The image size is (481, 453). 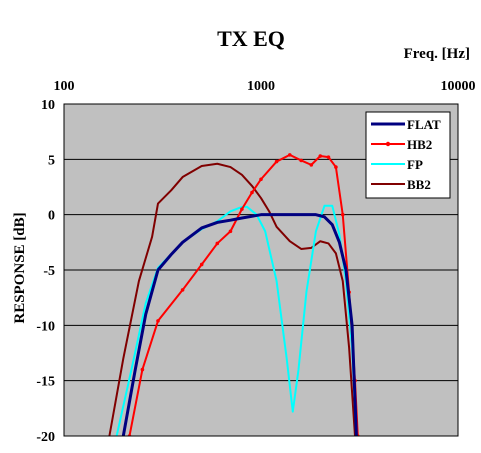 What do you see at coordinates (424, 124) in the screenshot?
I see `legend-label-flat: FLAT` at bounding box center [424, 124].